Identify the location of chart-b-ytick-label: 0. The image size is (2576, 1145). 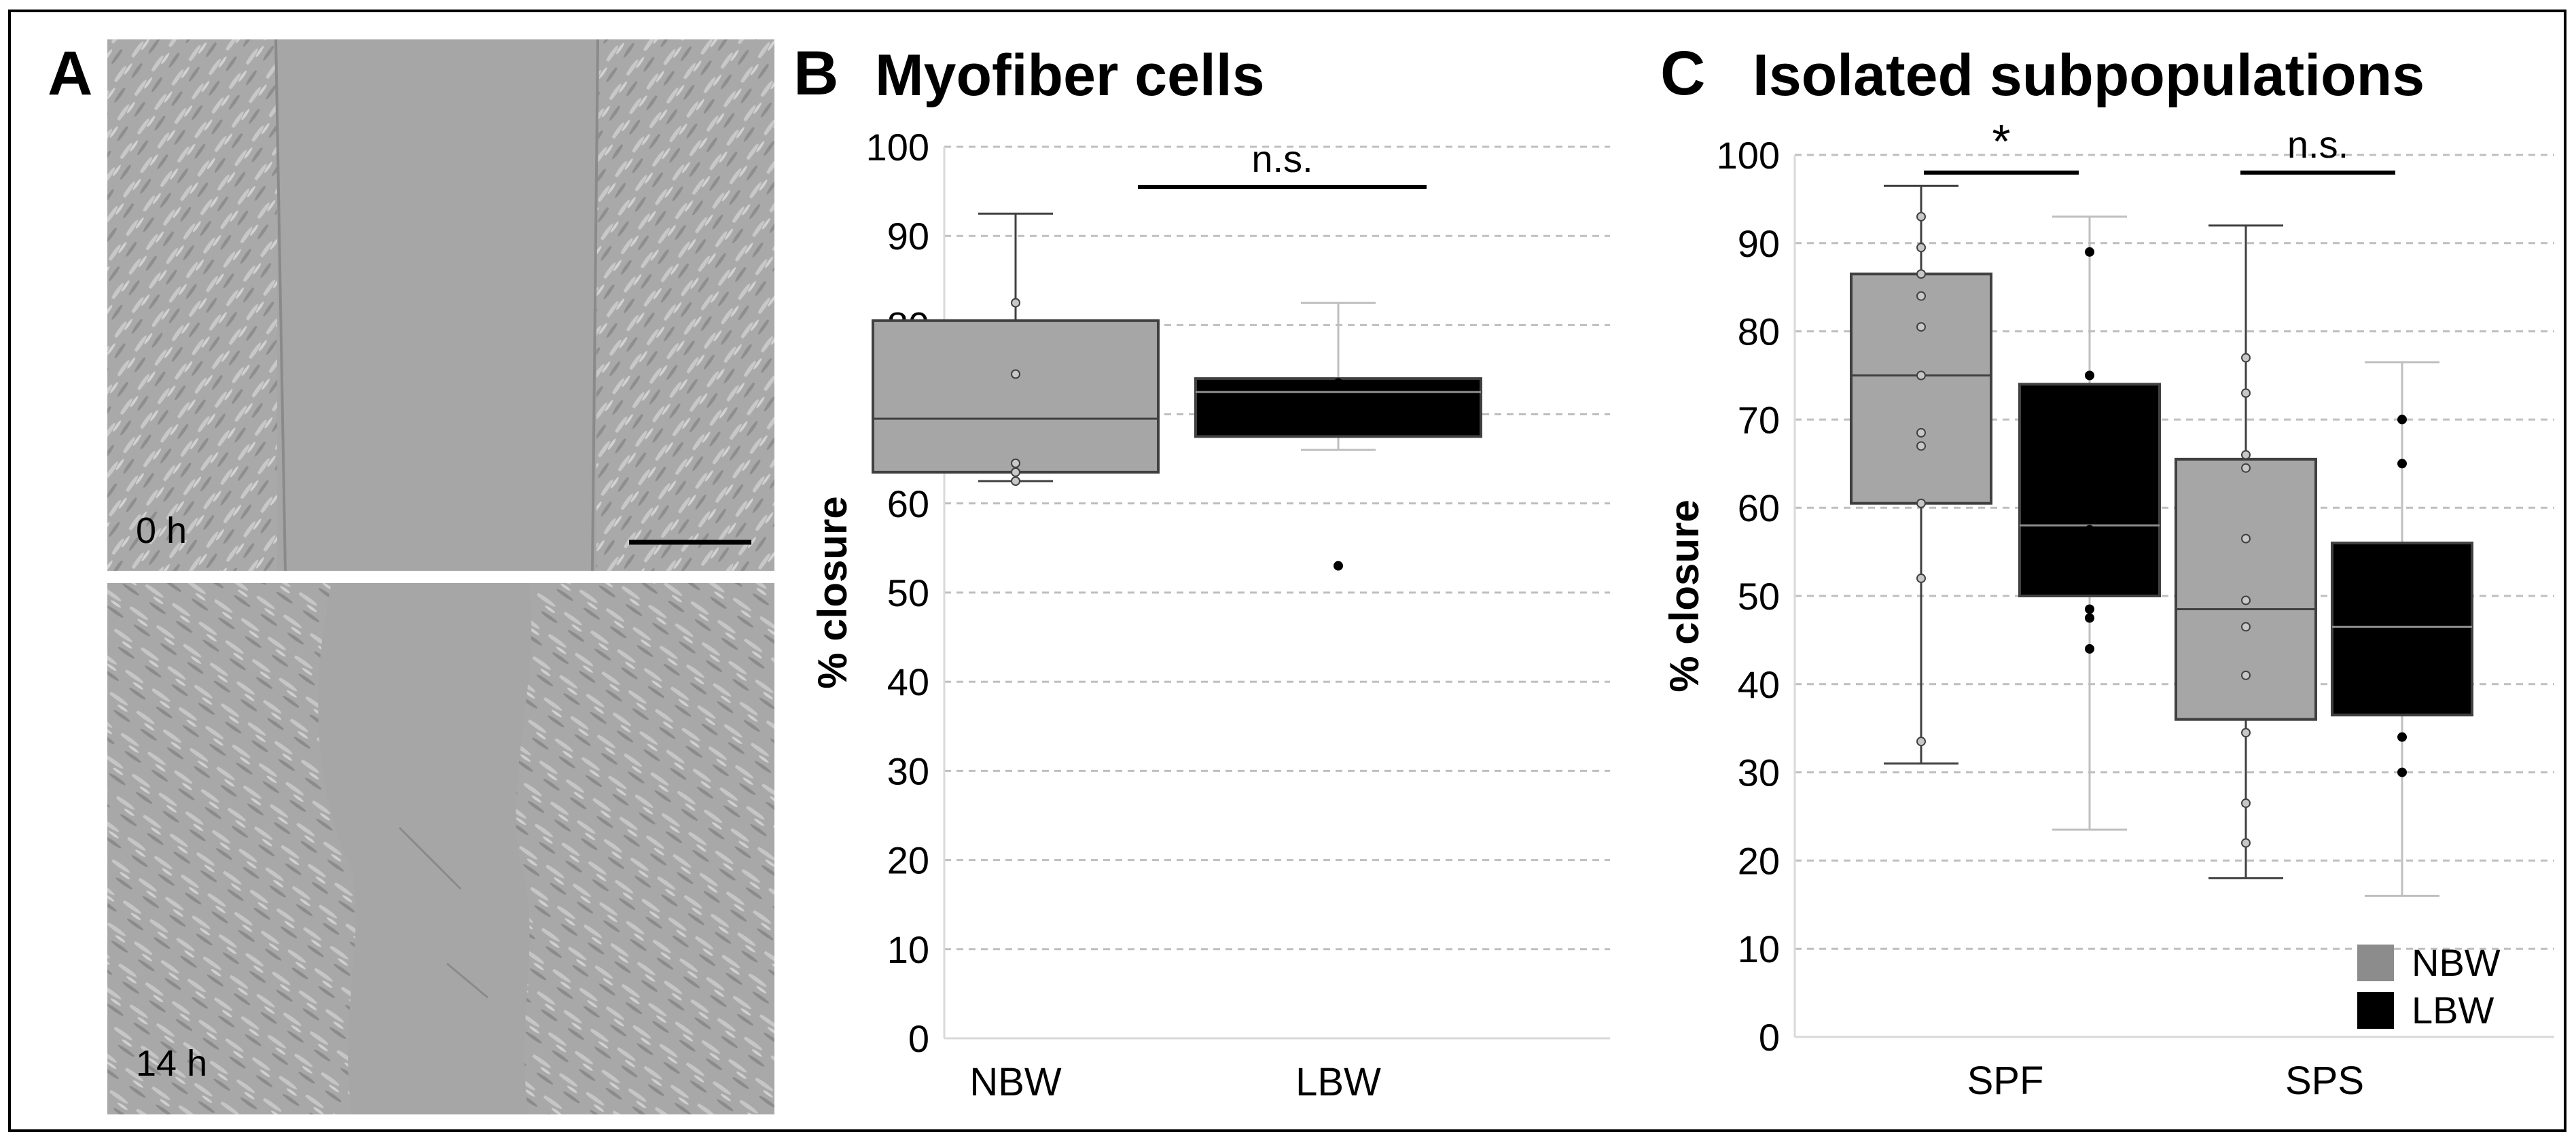
(919, 1038).